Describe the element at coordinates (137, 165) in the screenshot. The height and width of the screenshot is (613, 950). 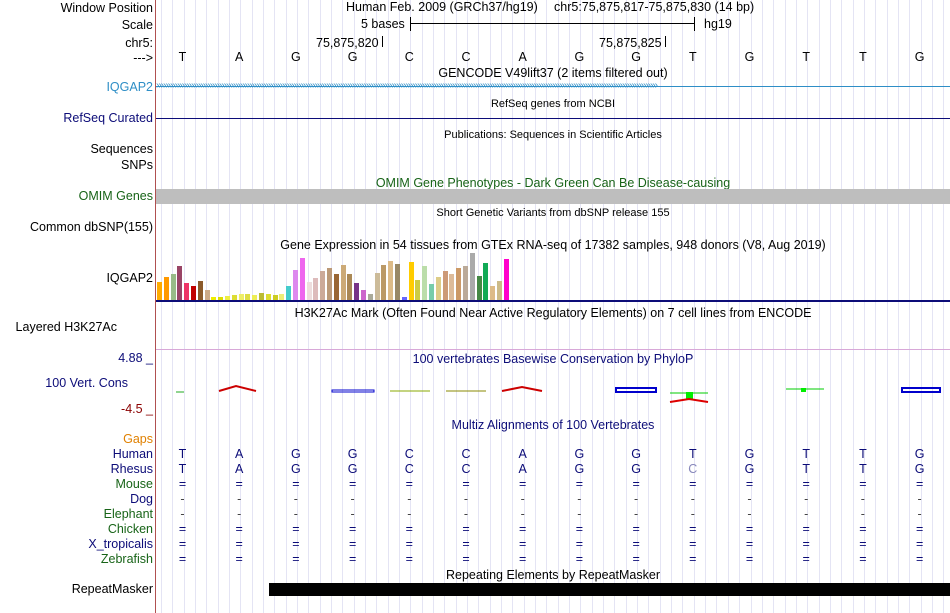
I see `publications-snps-label: SNPs` at that location.